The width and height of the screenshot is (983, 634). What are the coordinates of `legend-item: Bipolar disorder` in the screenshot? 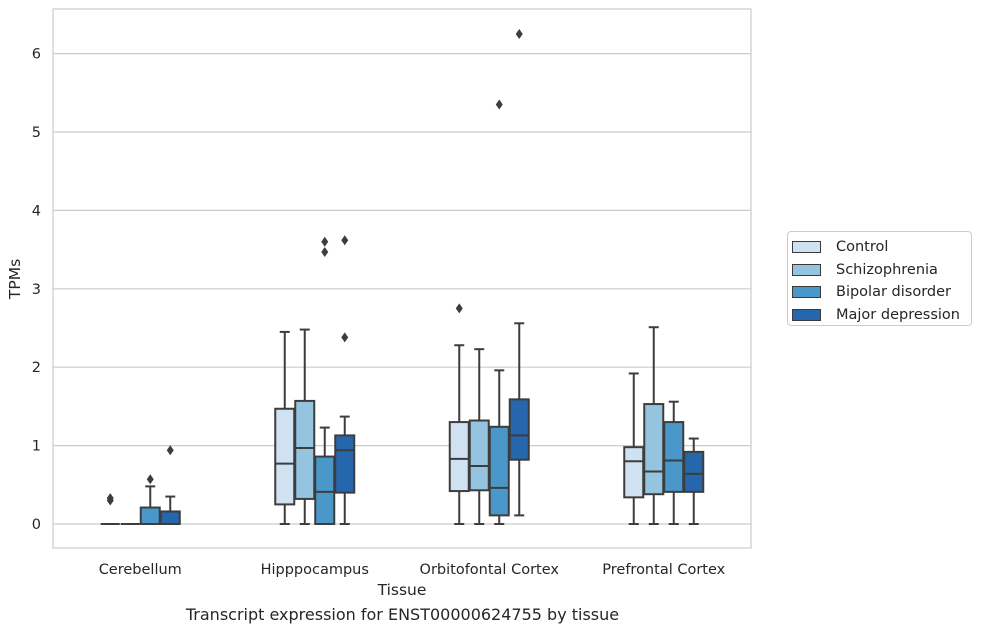 It's located at (881, 292).